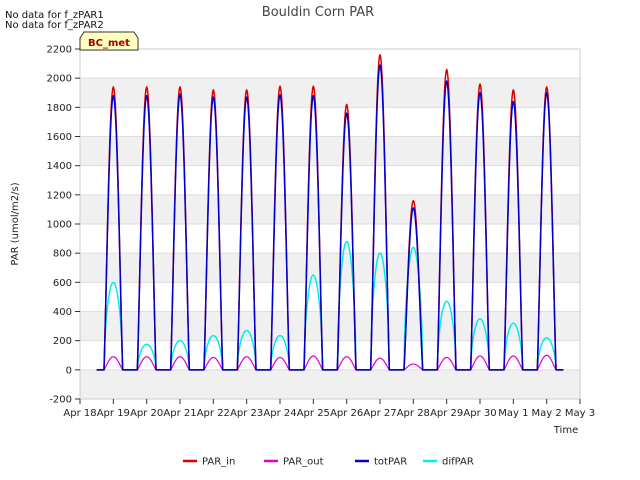  I want to click on y-tick-label: 600, so click(62, 283).